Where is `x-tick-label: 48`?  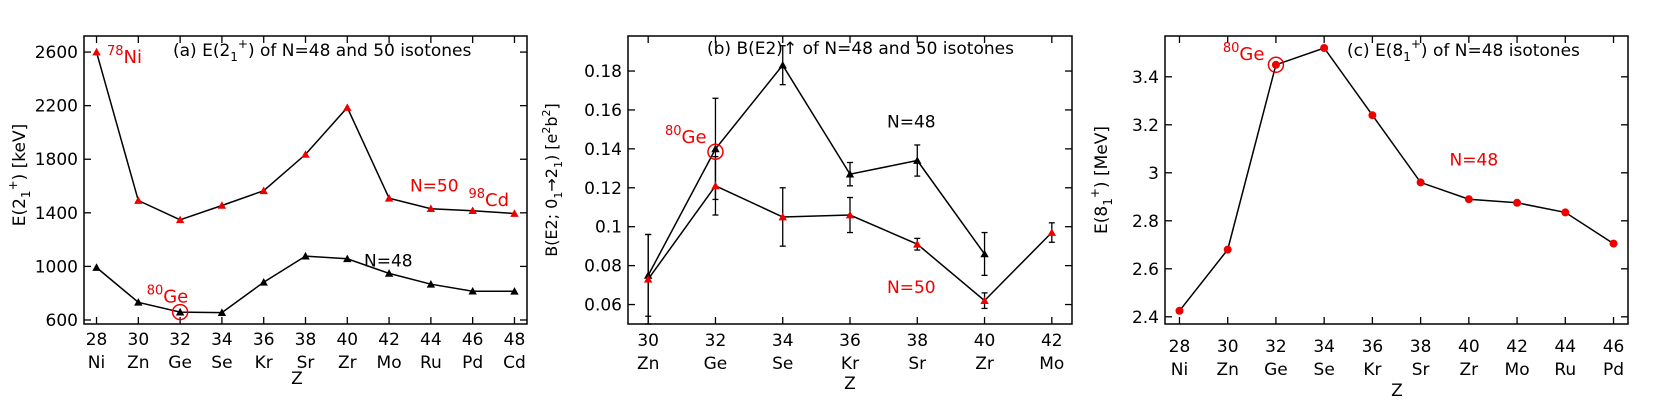 x-tick-label: 48 is located at coordinates (515, 340).